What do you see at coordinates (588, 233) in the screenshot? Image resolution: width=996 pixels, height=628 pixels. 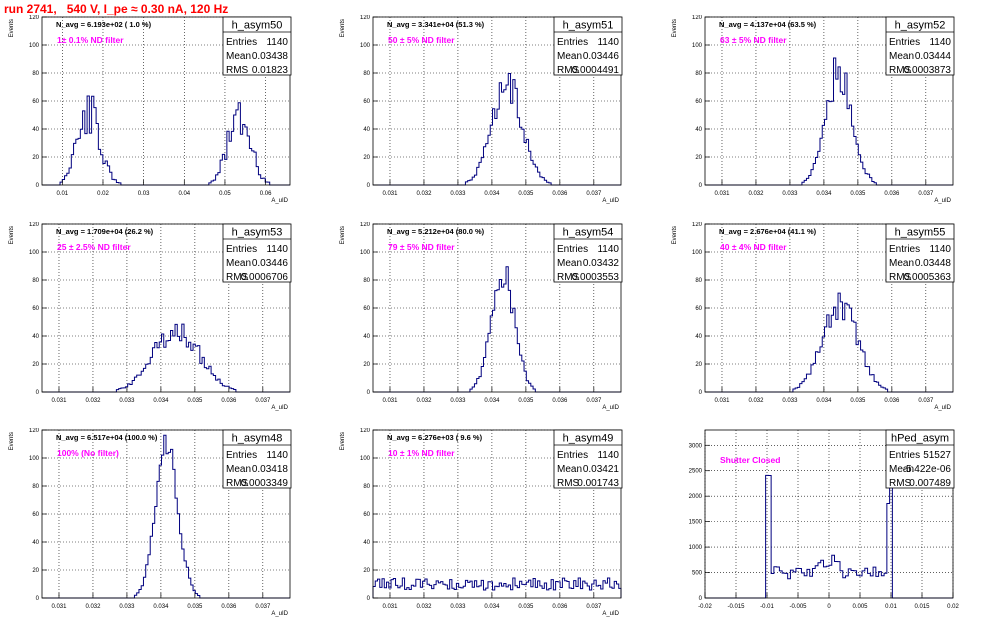 I see `histogram-name: h_asym54` at bounding box center [588, 233].